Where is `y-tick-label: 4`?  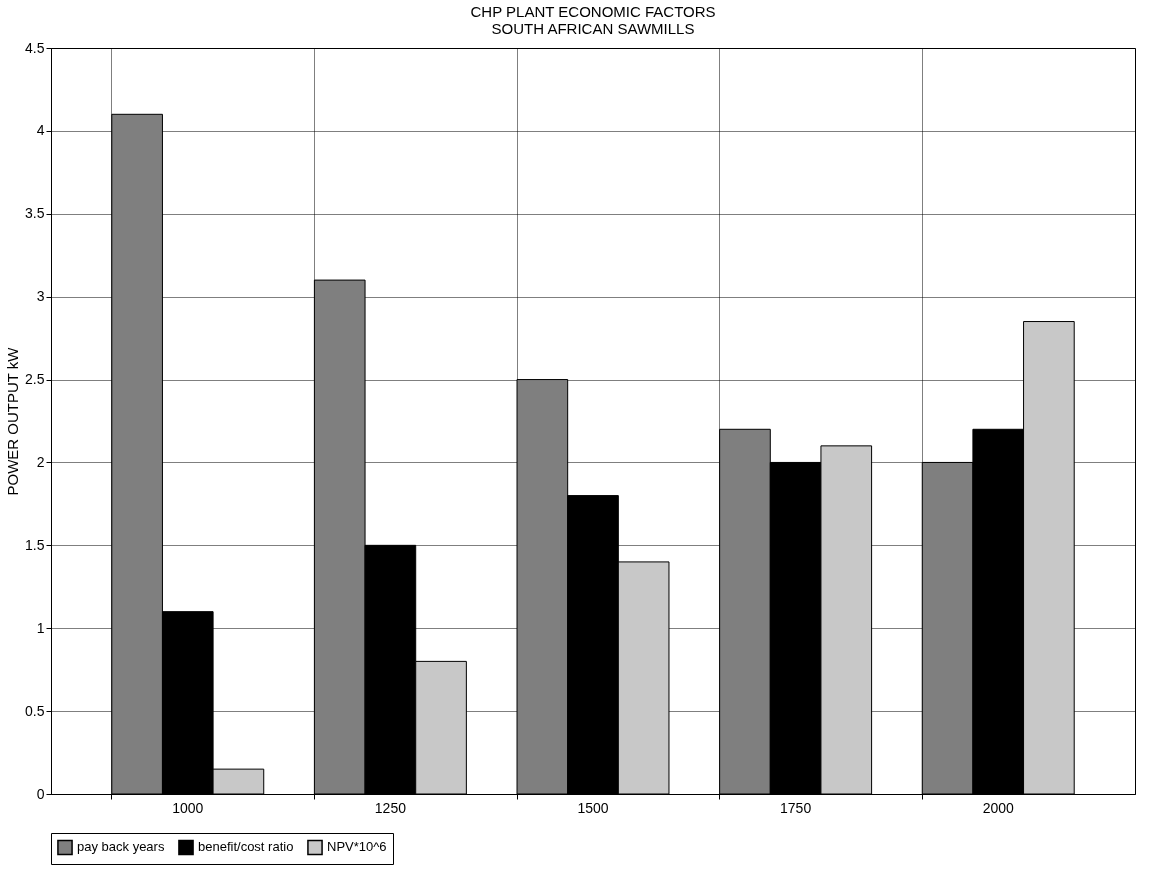 y-tick-label: 4 is located at coordinates (40, 130).